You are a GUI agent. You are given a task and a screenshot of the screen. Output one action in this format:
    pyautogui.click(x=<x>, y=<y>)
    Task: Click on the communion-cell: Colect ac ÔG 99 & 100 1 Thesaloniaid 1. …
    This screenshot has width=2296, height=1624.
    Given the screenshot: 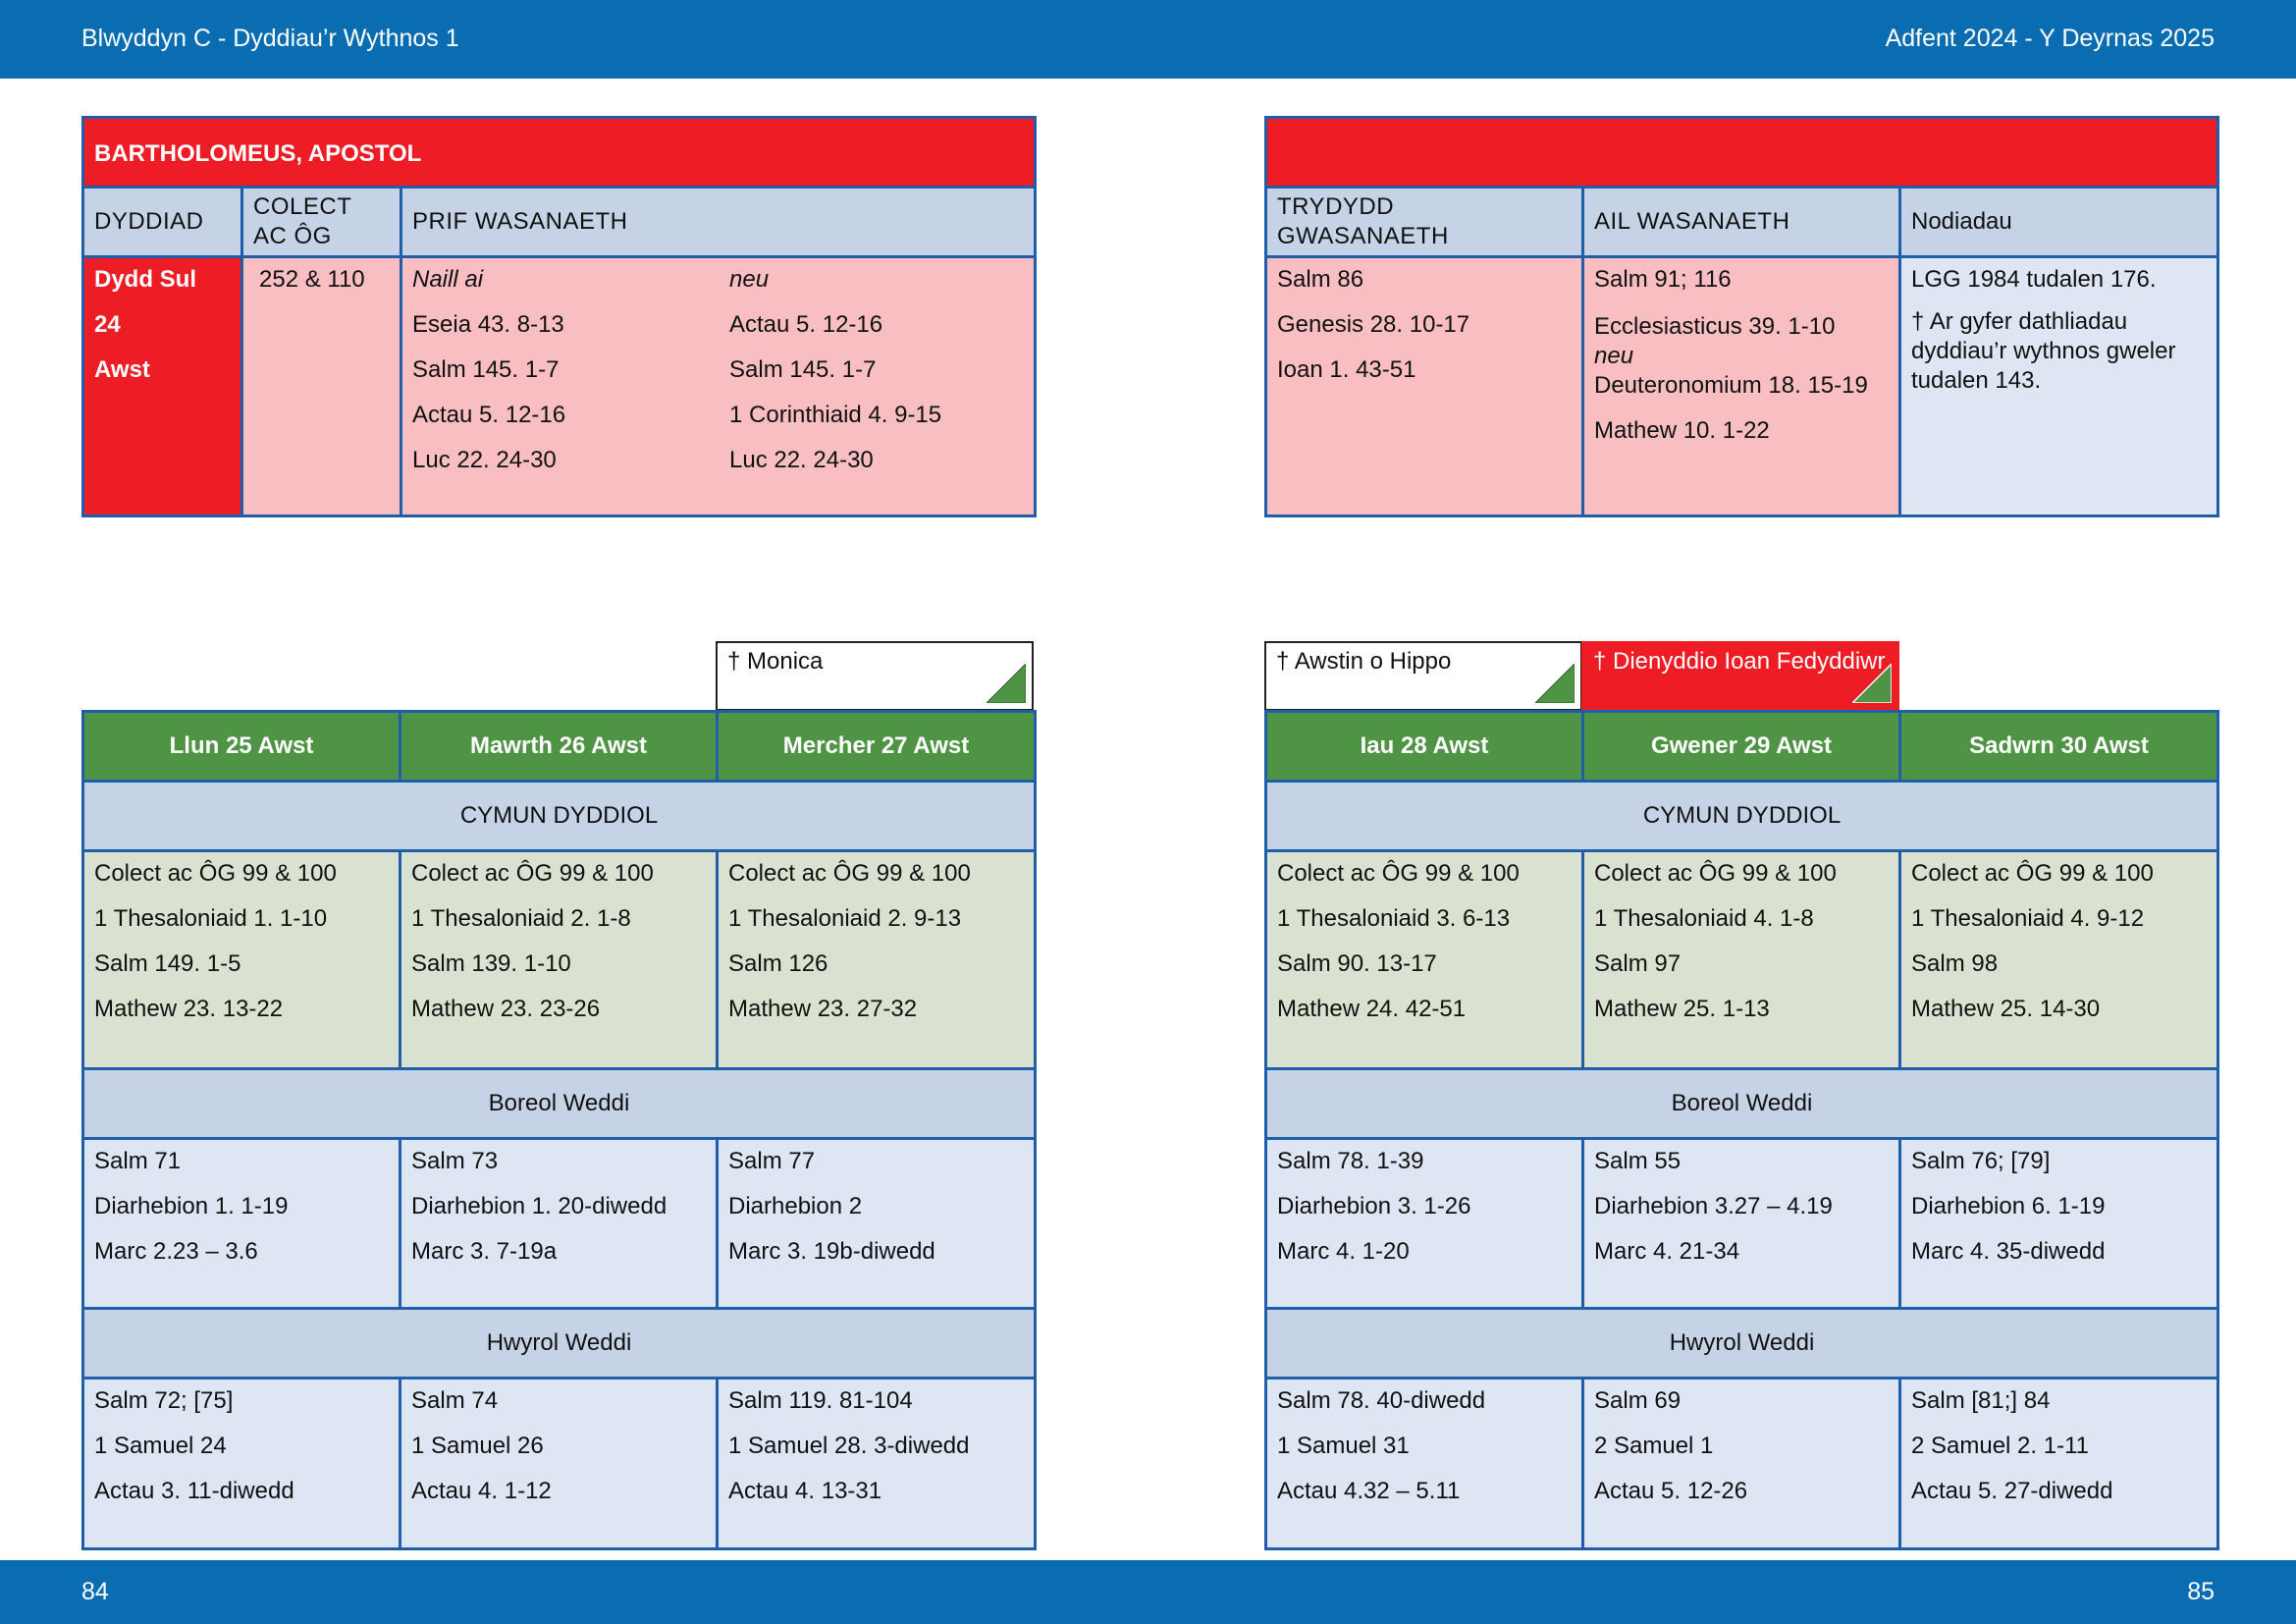 What is the action you would take?
    pyautogui.click(x=241, y=959)
    